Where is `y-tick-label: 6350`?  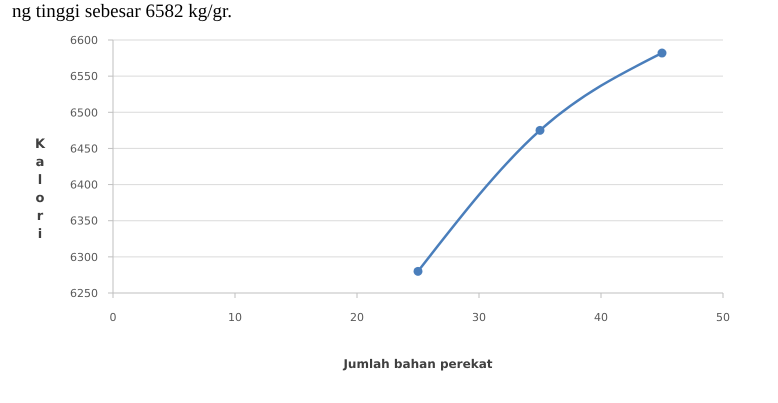
y-tick-label: 6350 is located at coordinates (84, 221).